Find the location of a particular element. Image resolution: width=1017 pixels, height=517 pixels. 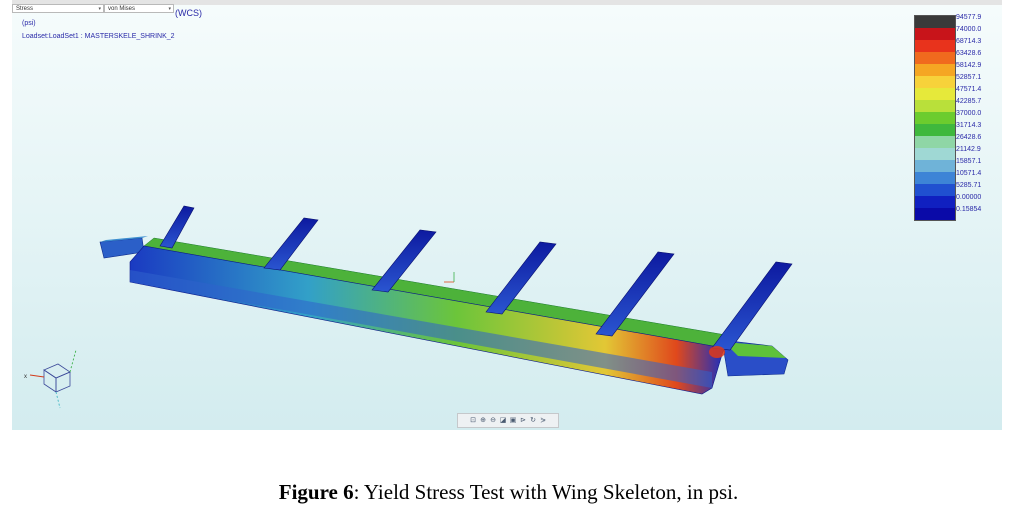

spar-lower-band is located at coordinates (421, 329).